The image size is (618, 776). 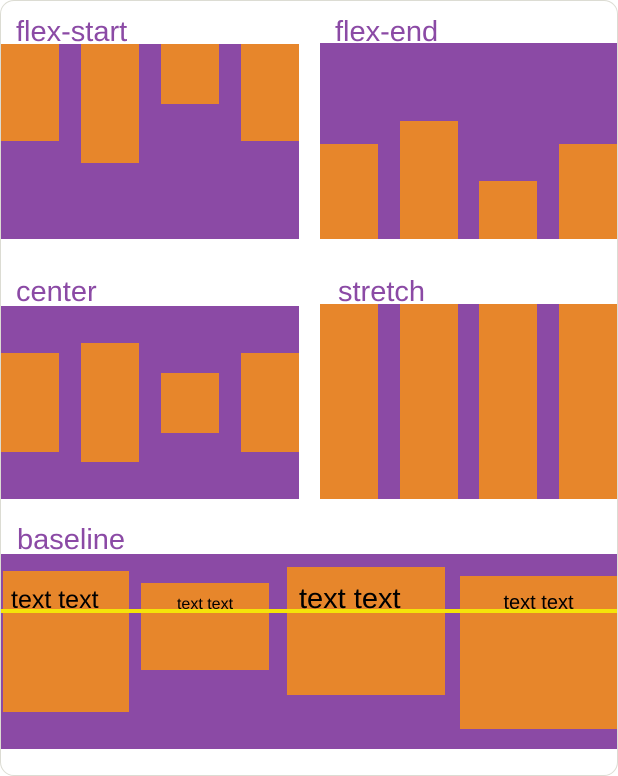 I want to click on panel-title-flex-start: flex-start, so click(x=72, y=32).